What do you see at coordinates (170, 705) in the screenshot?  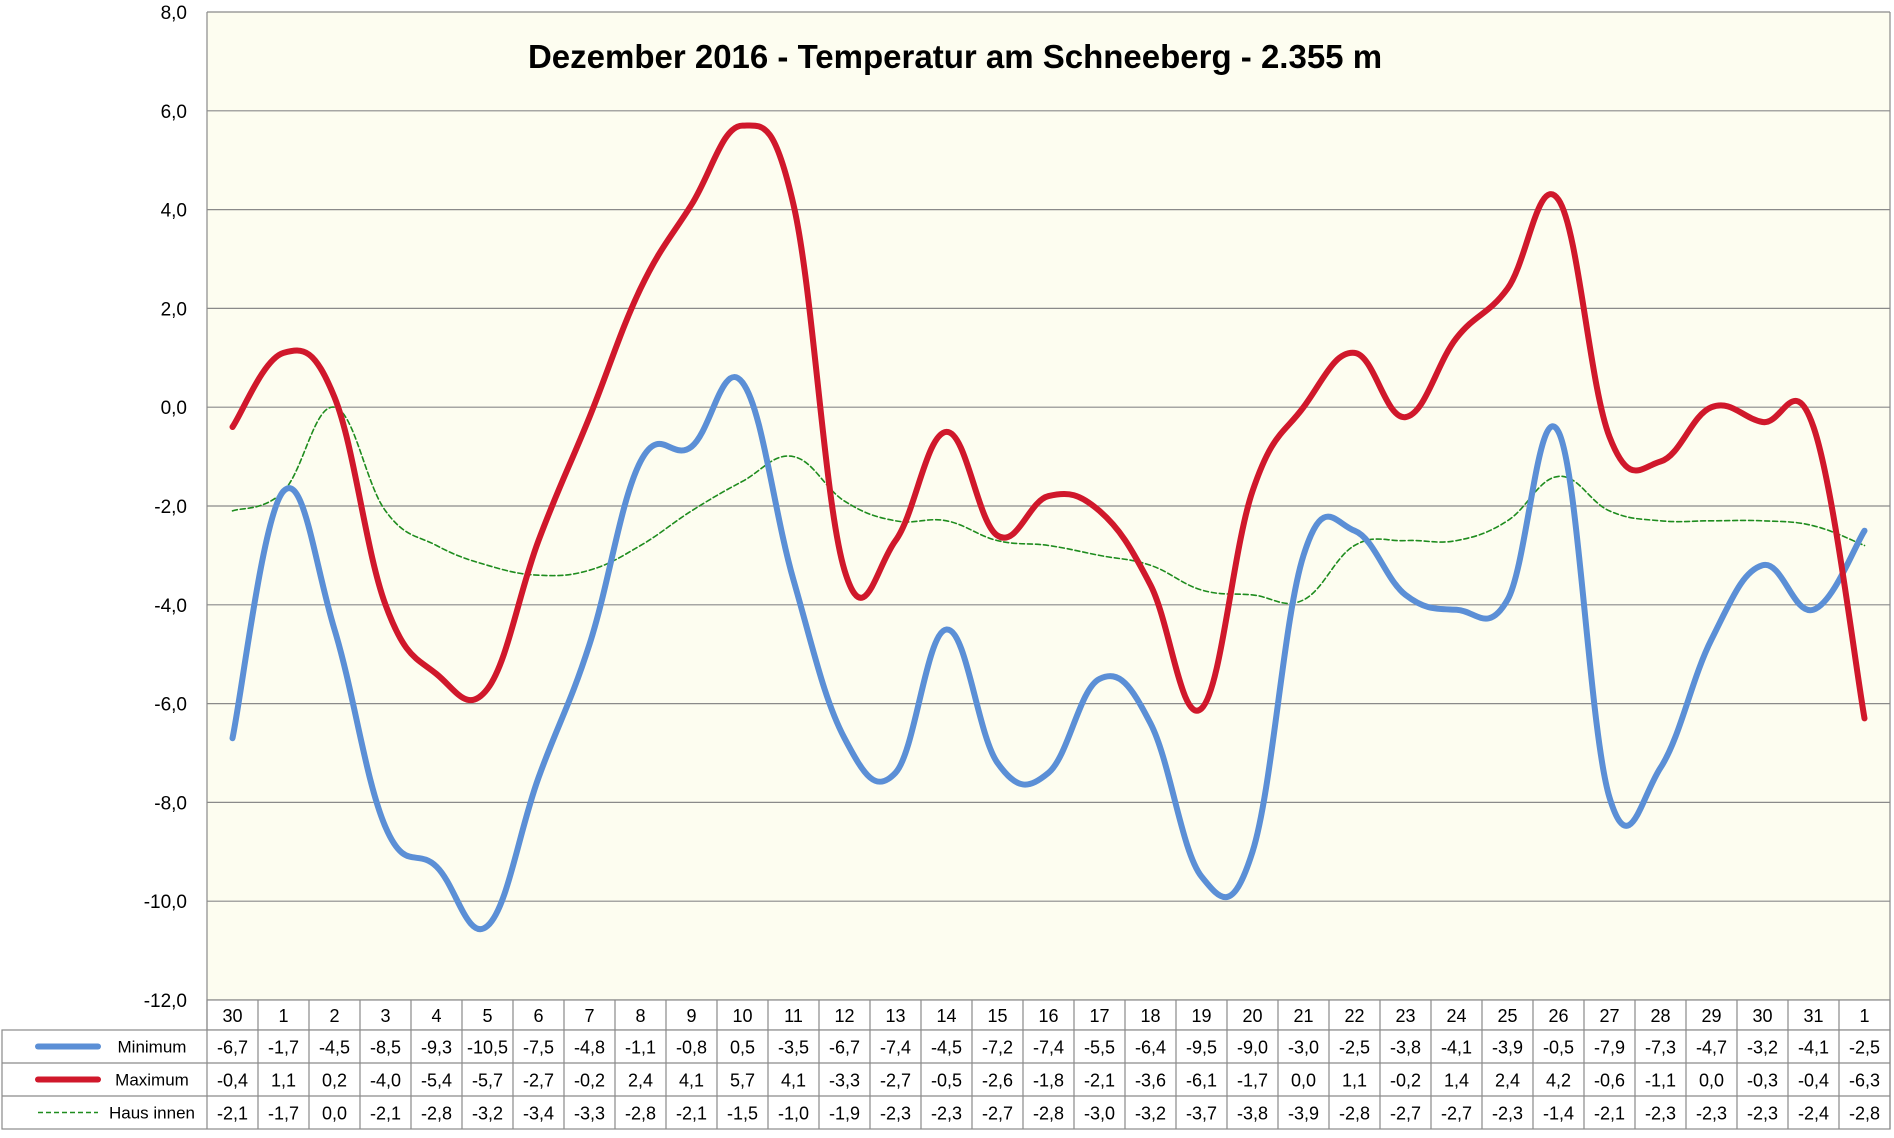 I see `y-tick-label: -6,0` at bounding box center [170, 705].